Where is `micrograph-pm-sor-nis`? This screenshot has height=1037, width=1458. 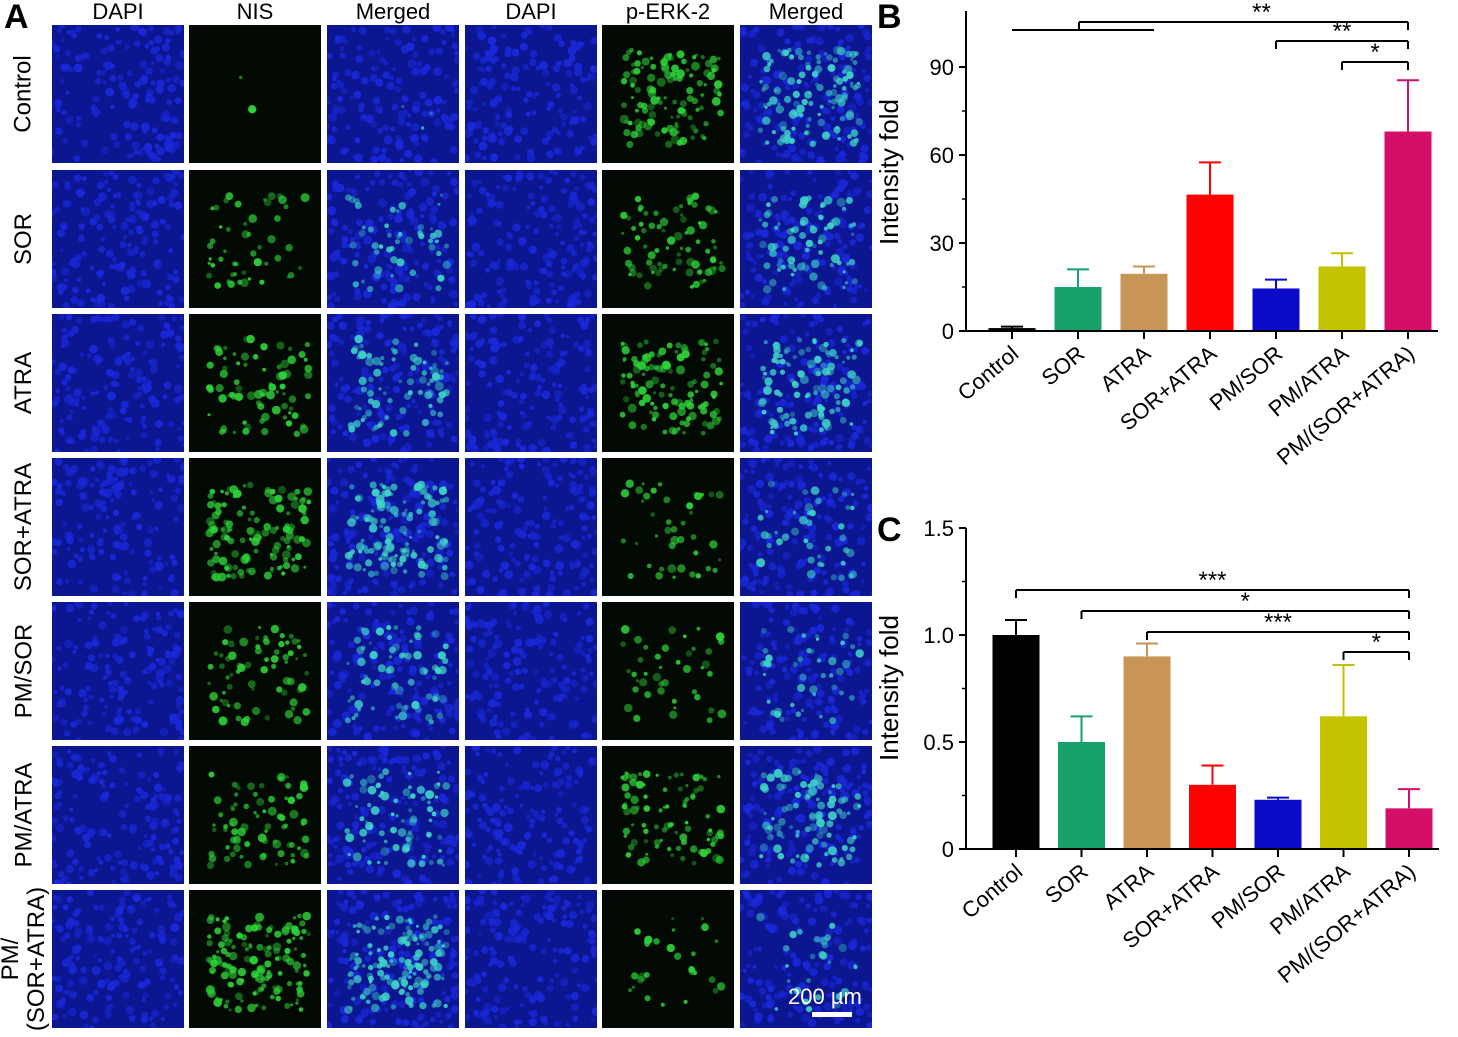 micrograph-pm-sor-nis is located at coordinates (255, 671).